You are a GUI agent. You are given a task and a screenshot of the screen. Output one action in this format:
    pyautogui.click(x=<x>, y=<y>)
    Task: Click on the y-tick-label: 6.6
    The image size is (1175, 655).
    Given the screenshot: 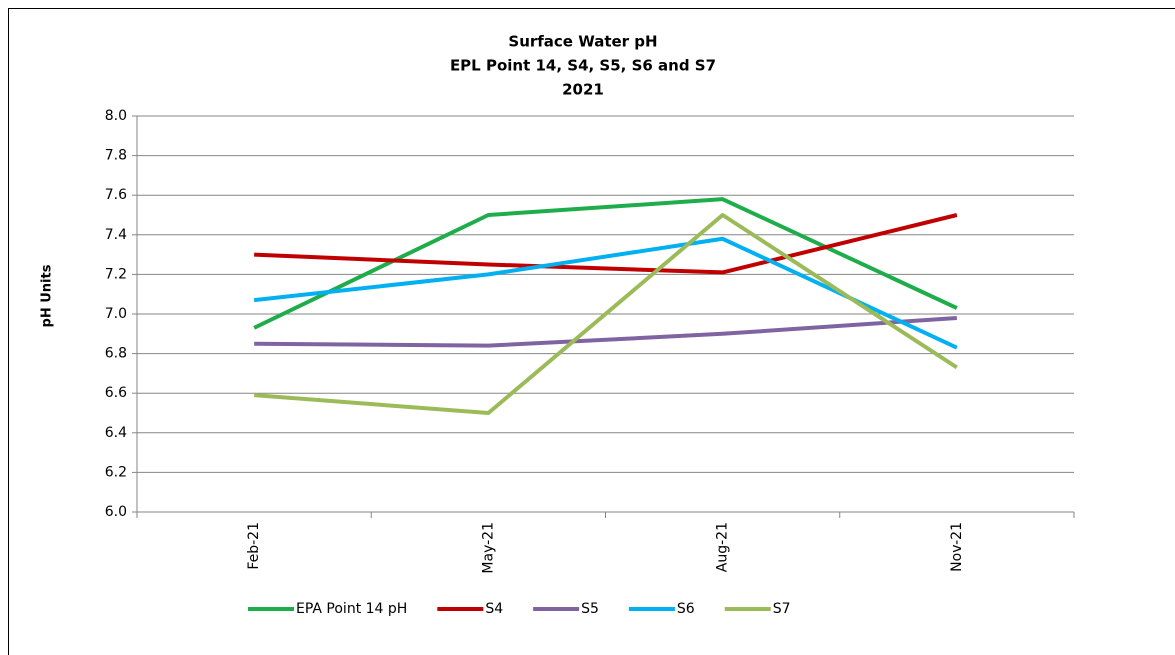 What is the action you would take?
    pyautogui.click(x=116, y=393)
    